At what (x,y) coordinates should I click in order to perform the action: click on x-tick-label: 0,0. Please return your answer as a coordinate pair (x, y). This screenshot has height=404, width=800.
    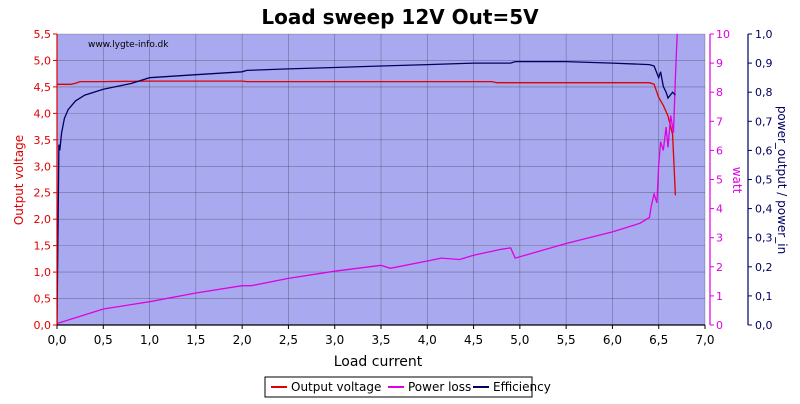
    Looking at the image, I should click on (56, 340).